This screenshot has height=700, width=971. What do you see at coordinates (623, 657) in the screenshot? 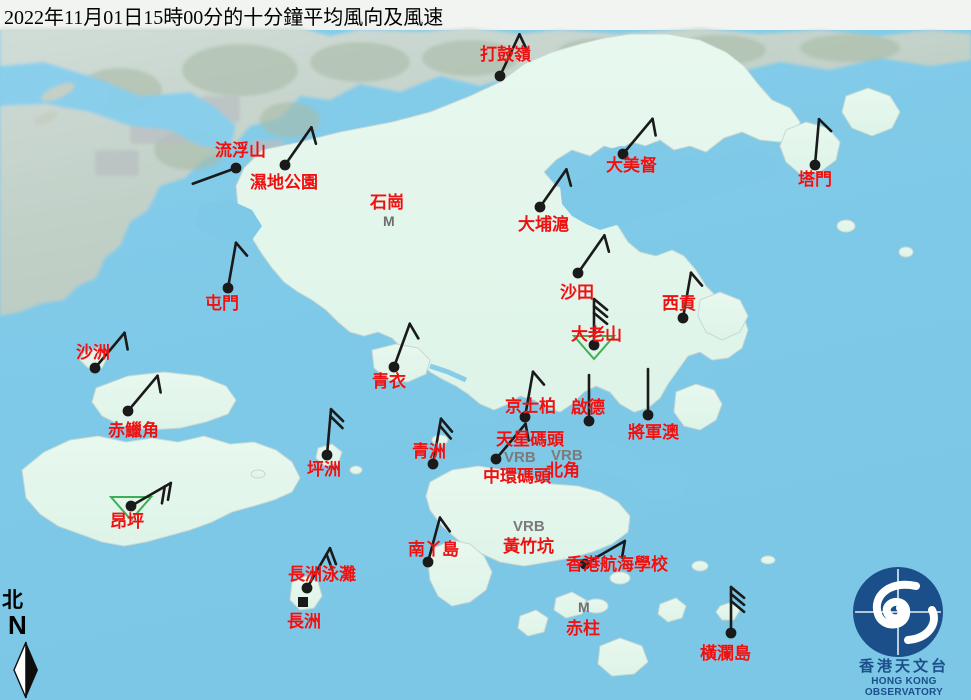
I see `land-po-toi` at bounding box center [623, 657].